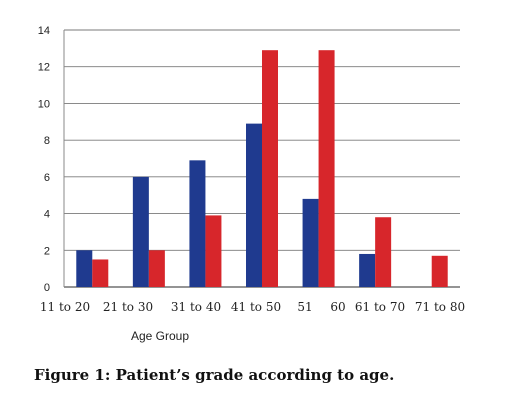 The height and width of the screenshot is (406, 512). What do you see at coordinates (128, 307) in the screenshot?
I see `x-tick-label-2: 21 to 30` at bounding box center [128, 307].